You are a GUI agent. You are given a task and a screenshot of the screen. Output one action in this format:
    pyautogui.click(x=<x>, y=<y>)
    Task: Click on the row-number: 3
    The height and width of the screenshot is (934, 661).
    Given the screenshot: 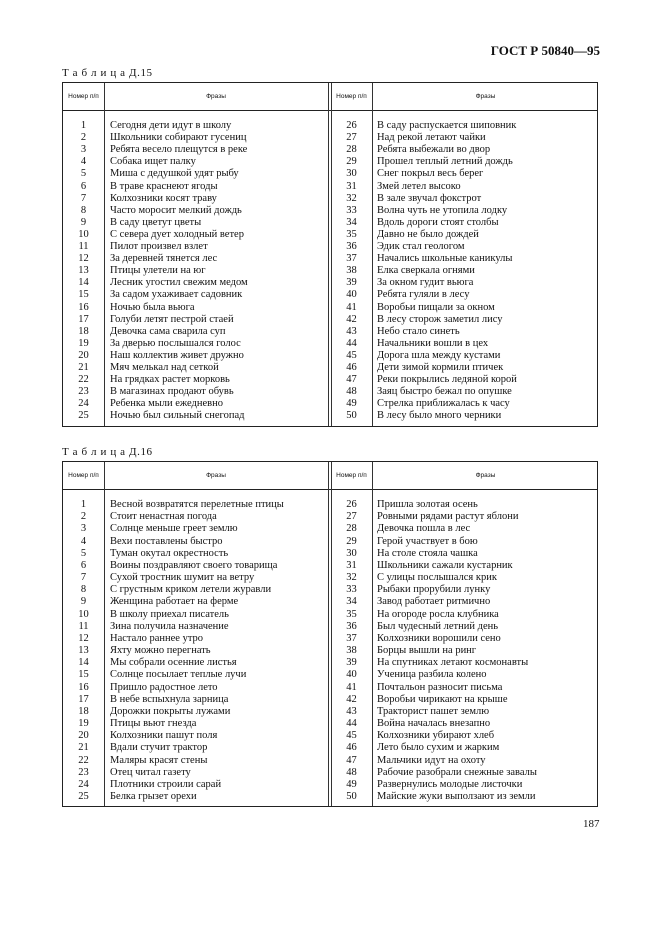 What is the action you would take?
    pyautogui.click(x=83, y=529)
    